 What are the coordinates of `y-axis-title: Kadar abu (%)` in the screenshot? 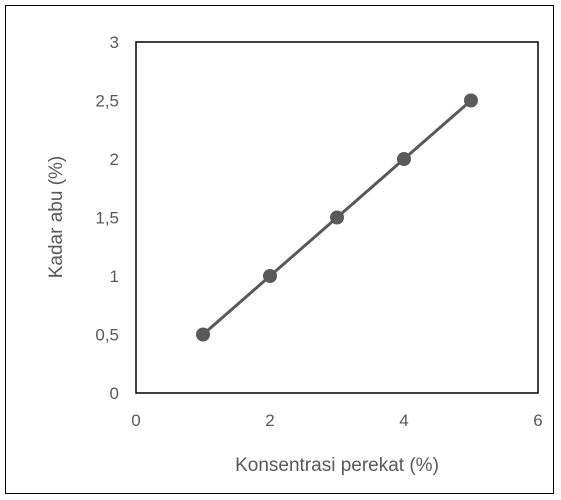 It's located at (56, 217).